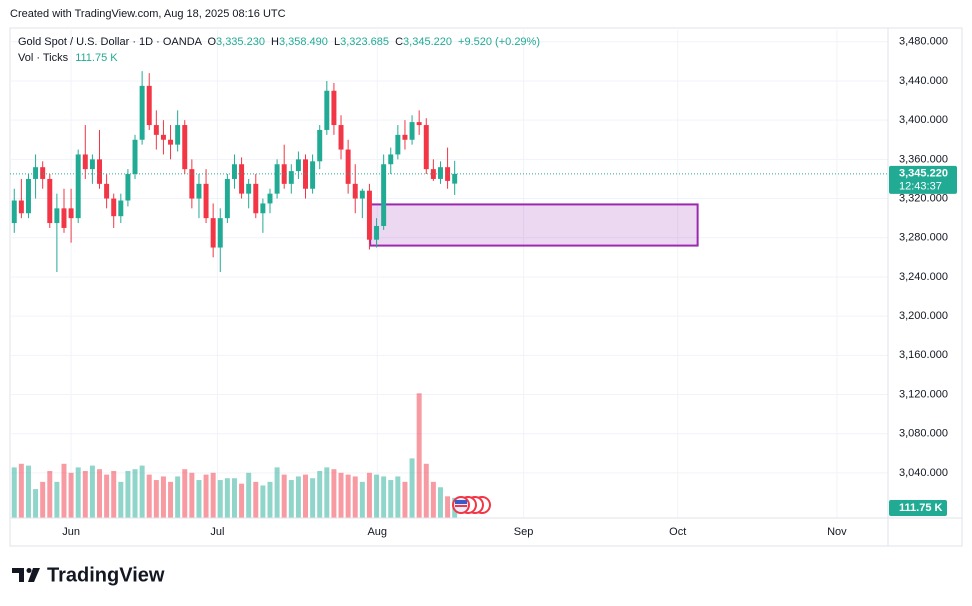 This screenshot has width=972, height=606. What do you see at coordinates (18, 575) in the screenshot?
I see `logo-mark` at bounding box center [18, 575].